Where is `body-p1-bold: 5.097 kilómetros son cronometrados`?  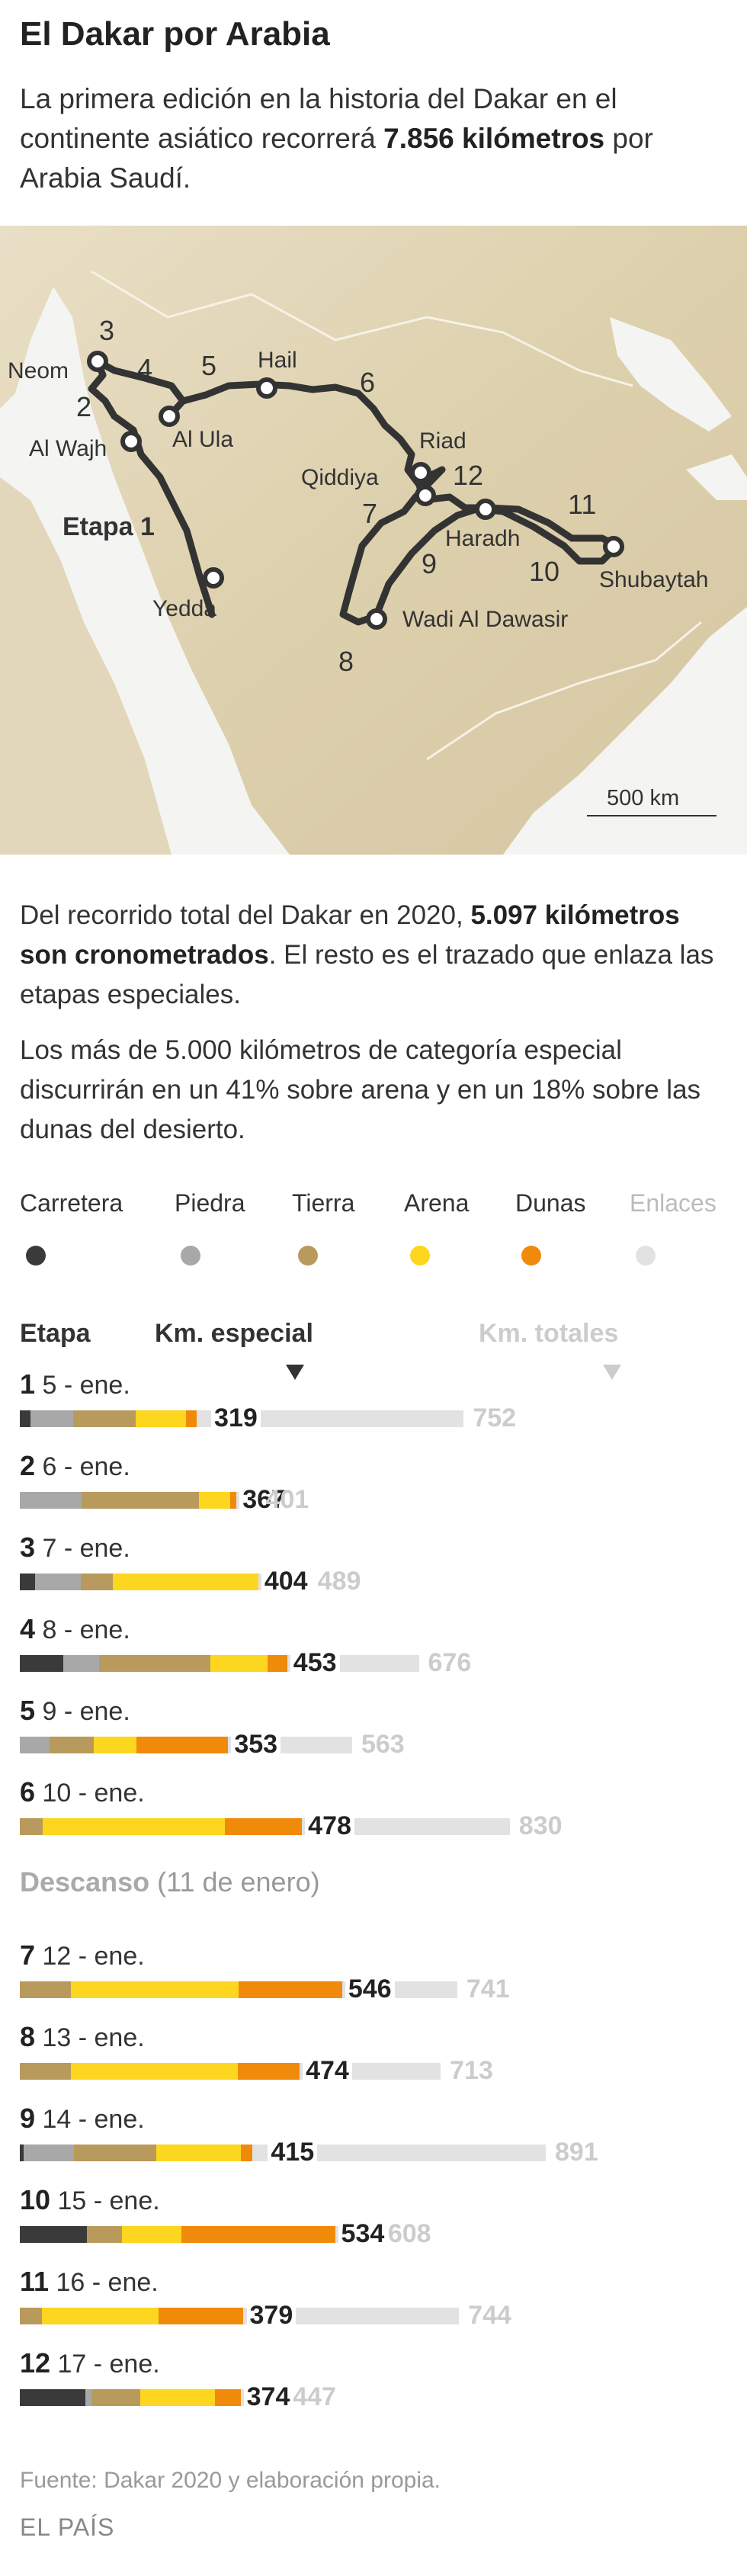
body-p1-bold: 5.097 kilómetros son cronometrados is located at coordinates (350, 935).